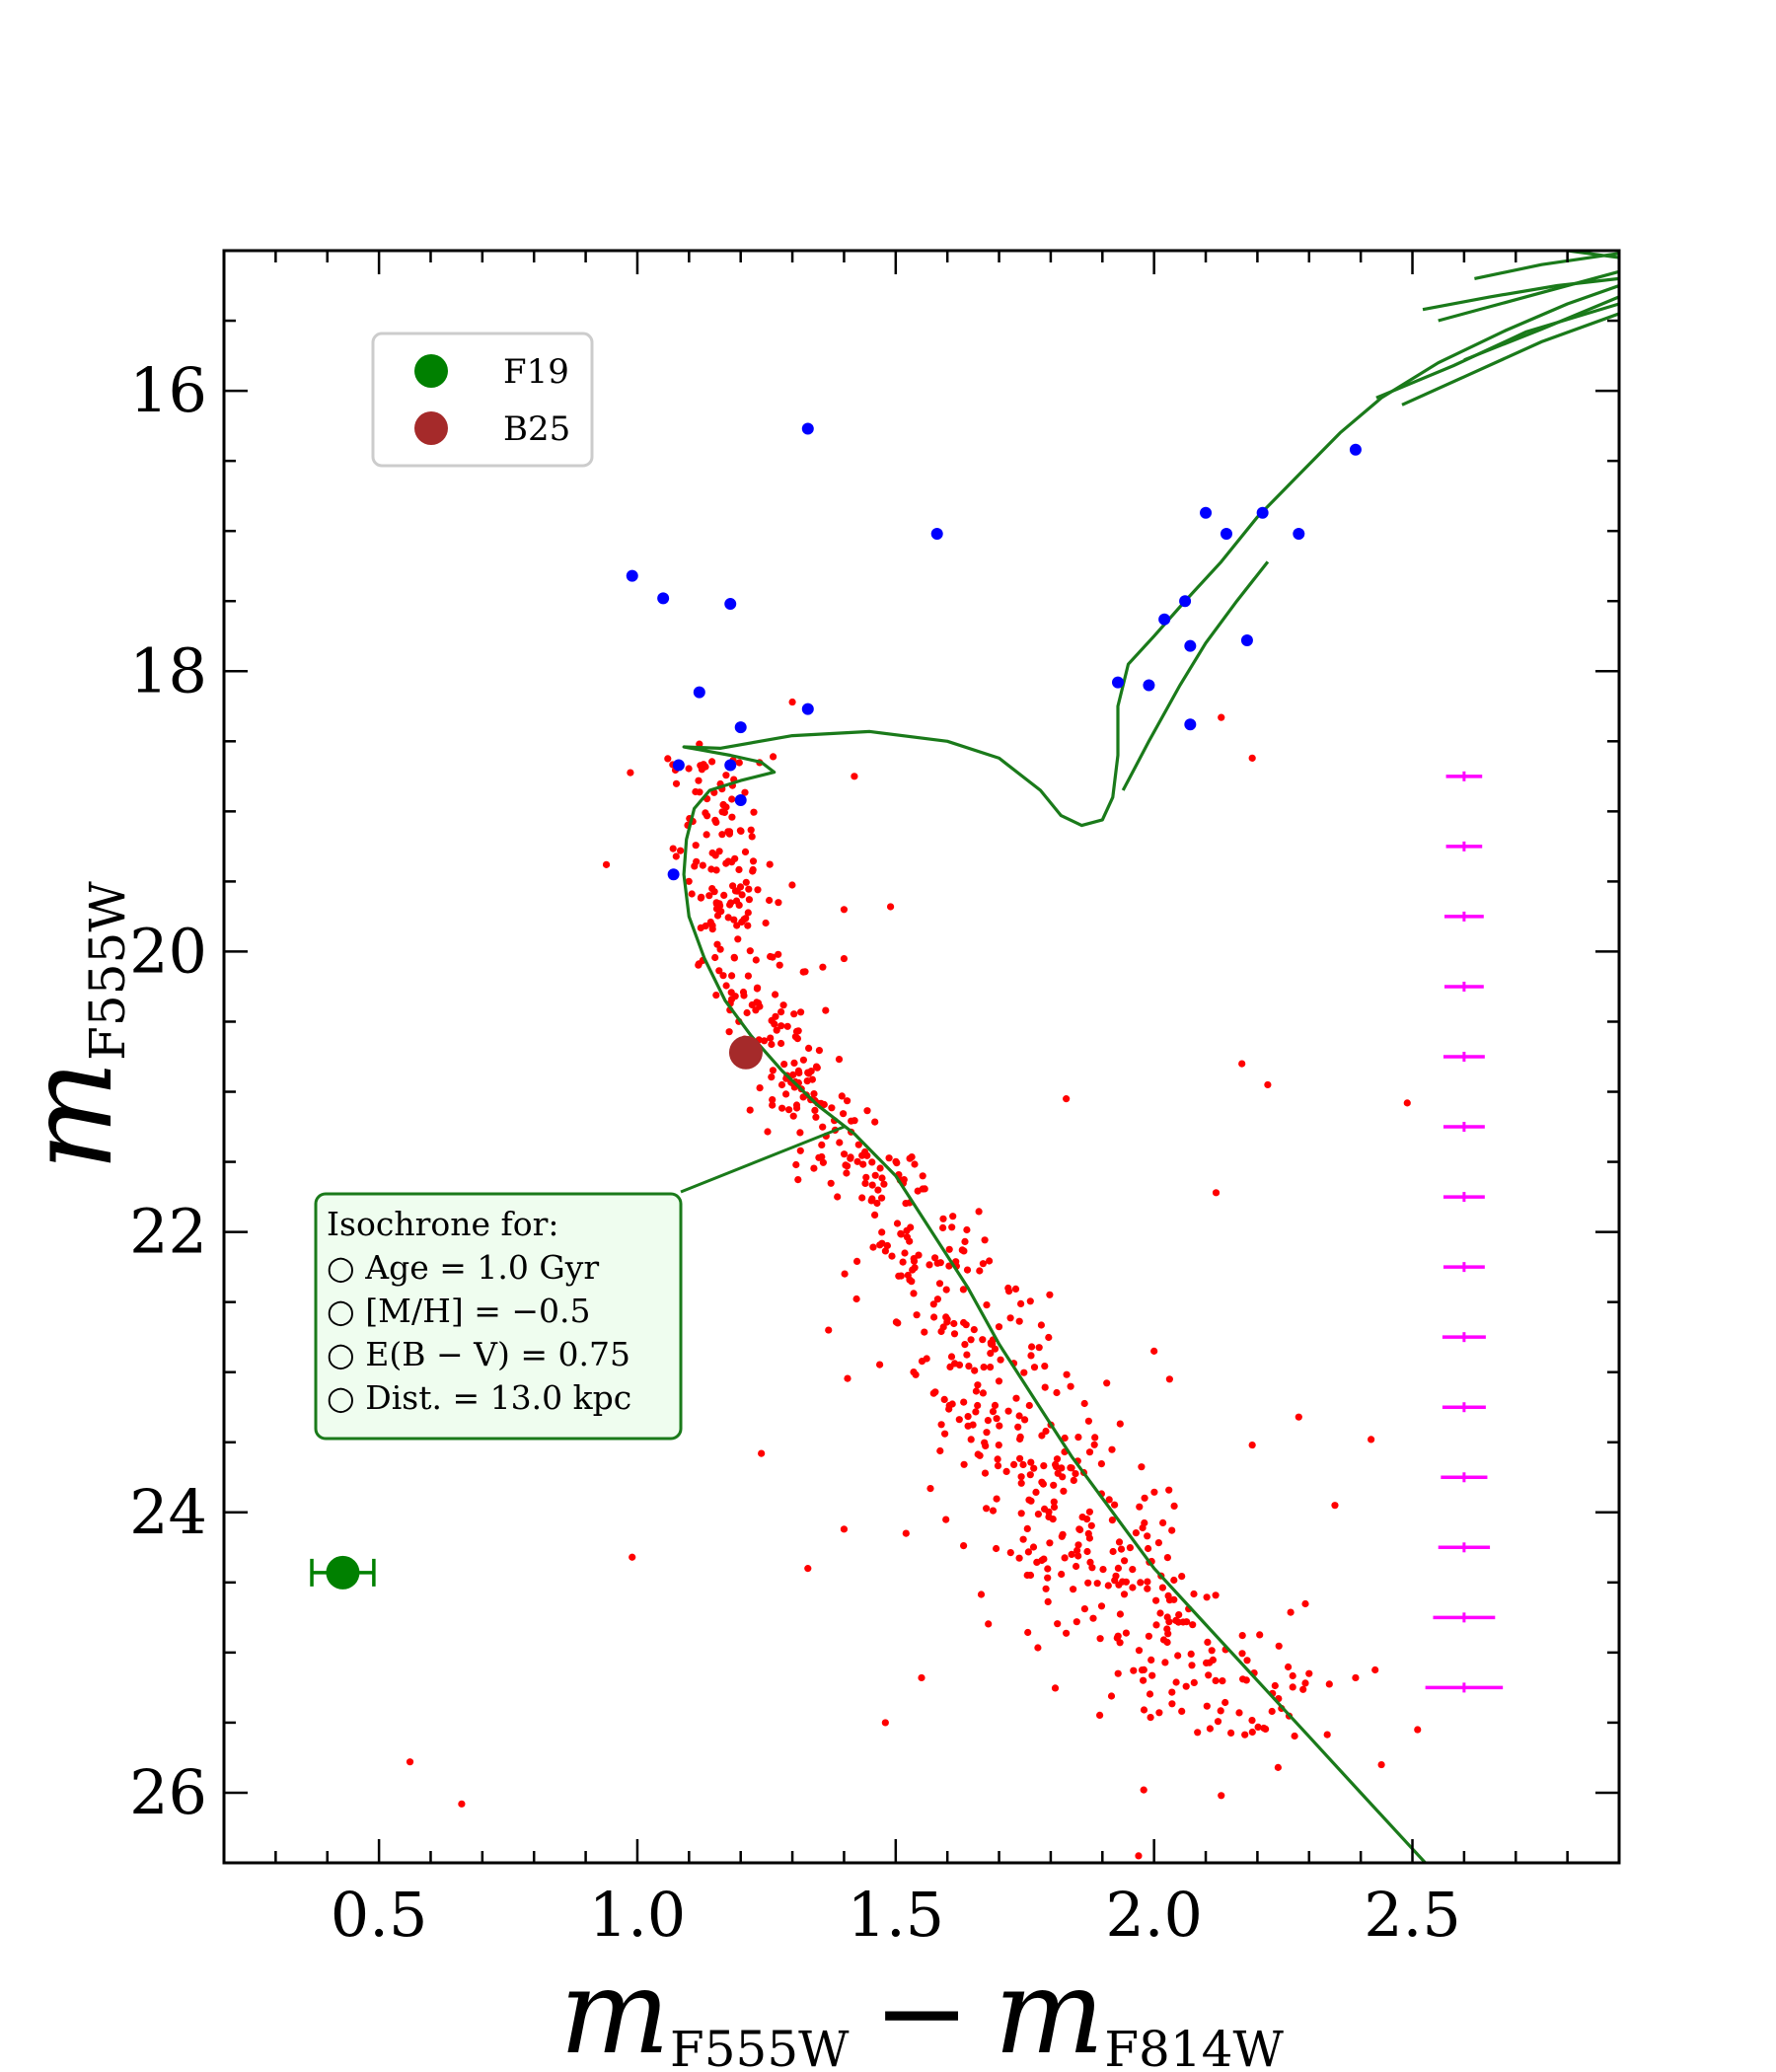  Describe the element at coordinates (536, 372) in the screenshot. I see `legend-label-f19: F19` at that location.